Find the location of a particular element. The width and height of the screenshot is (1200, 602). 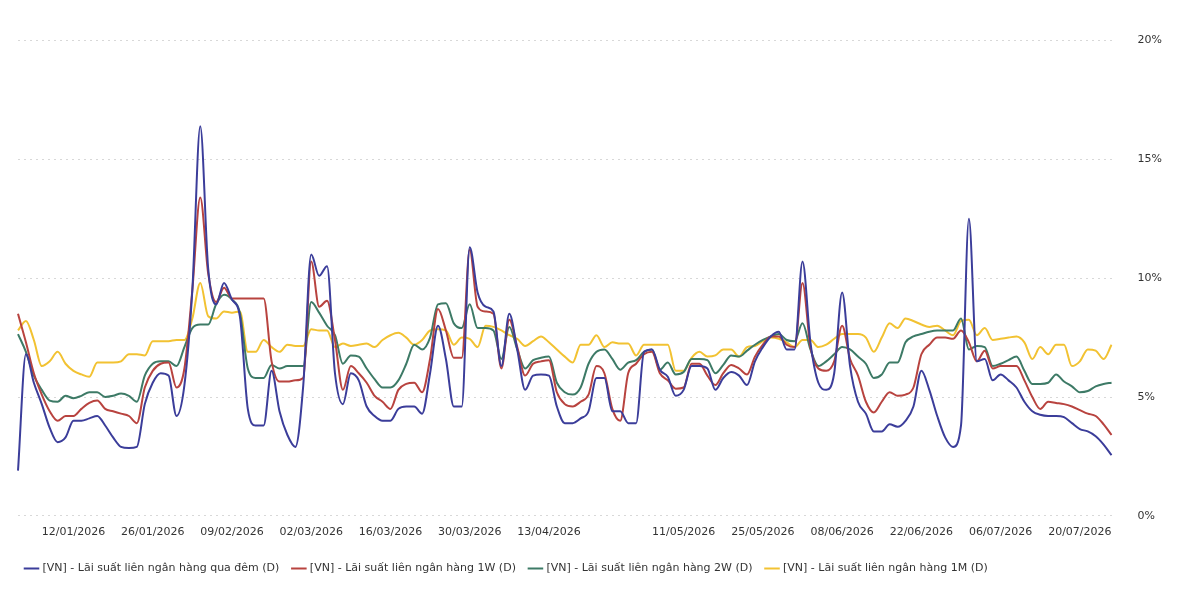

y-tick-label: 0% is located at coordinates (1146, 515).